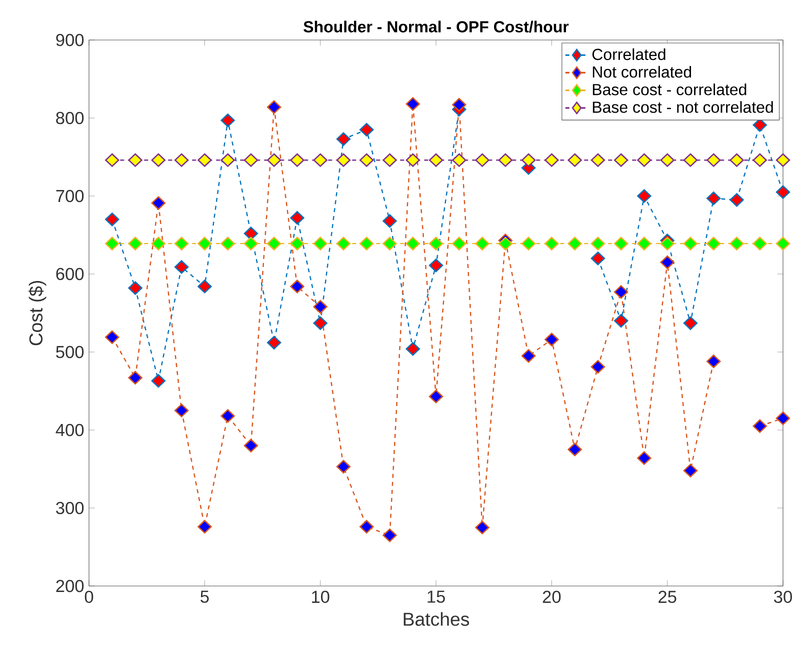  Describe the element at coordinates (642, 72) in the screenshot. I see `legend-label: Not correlated` at that location.